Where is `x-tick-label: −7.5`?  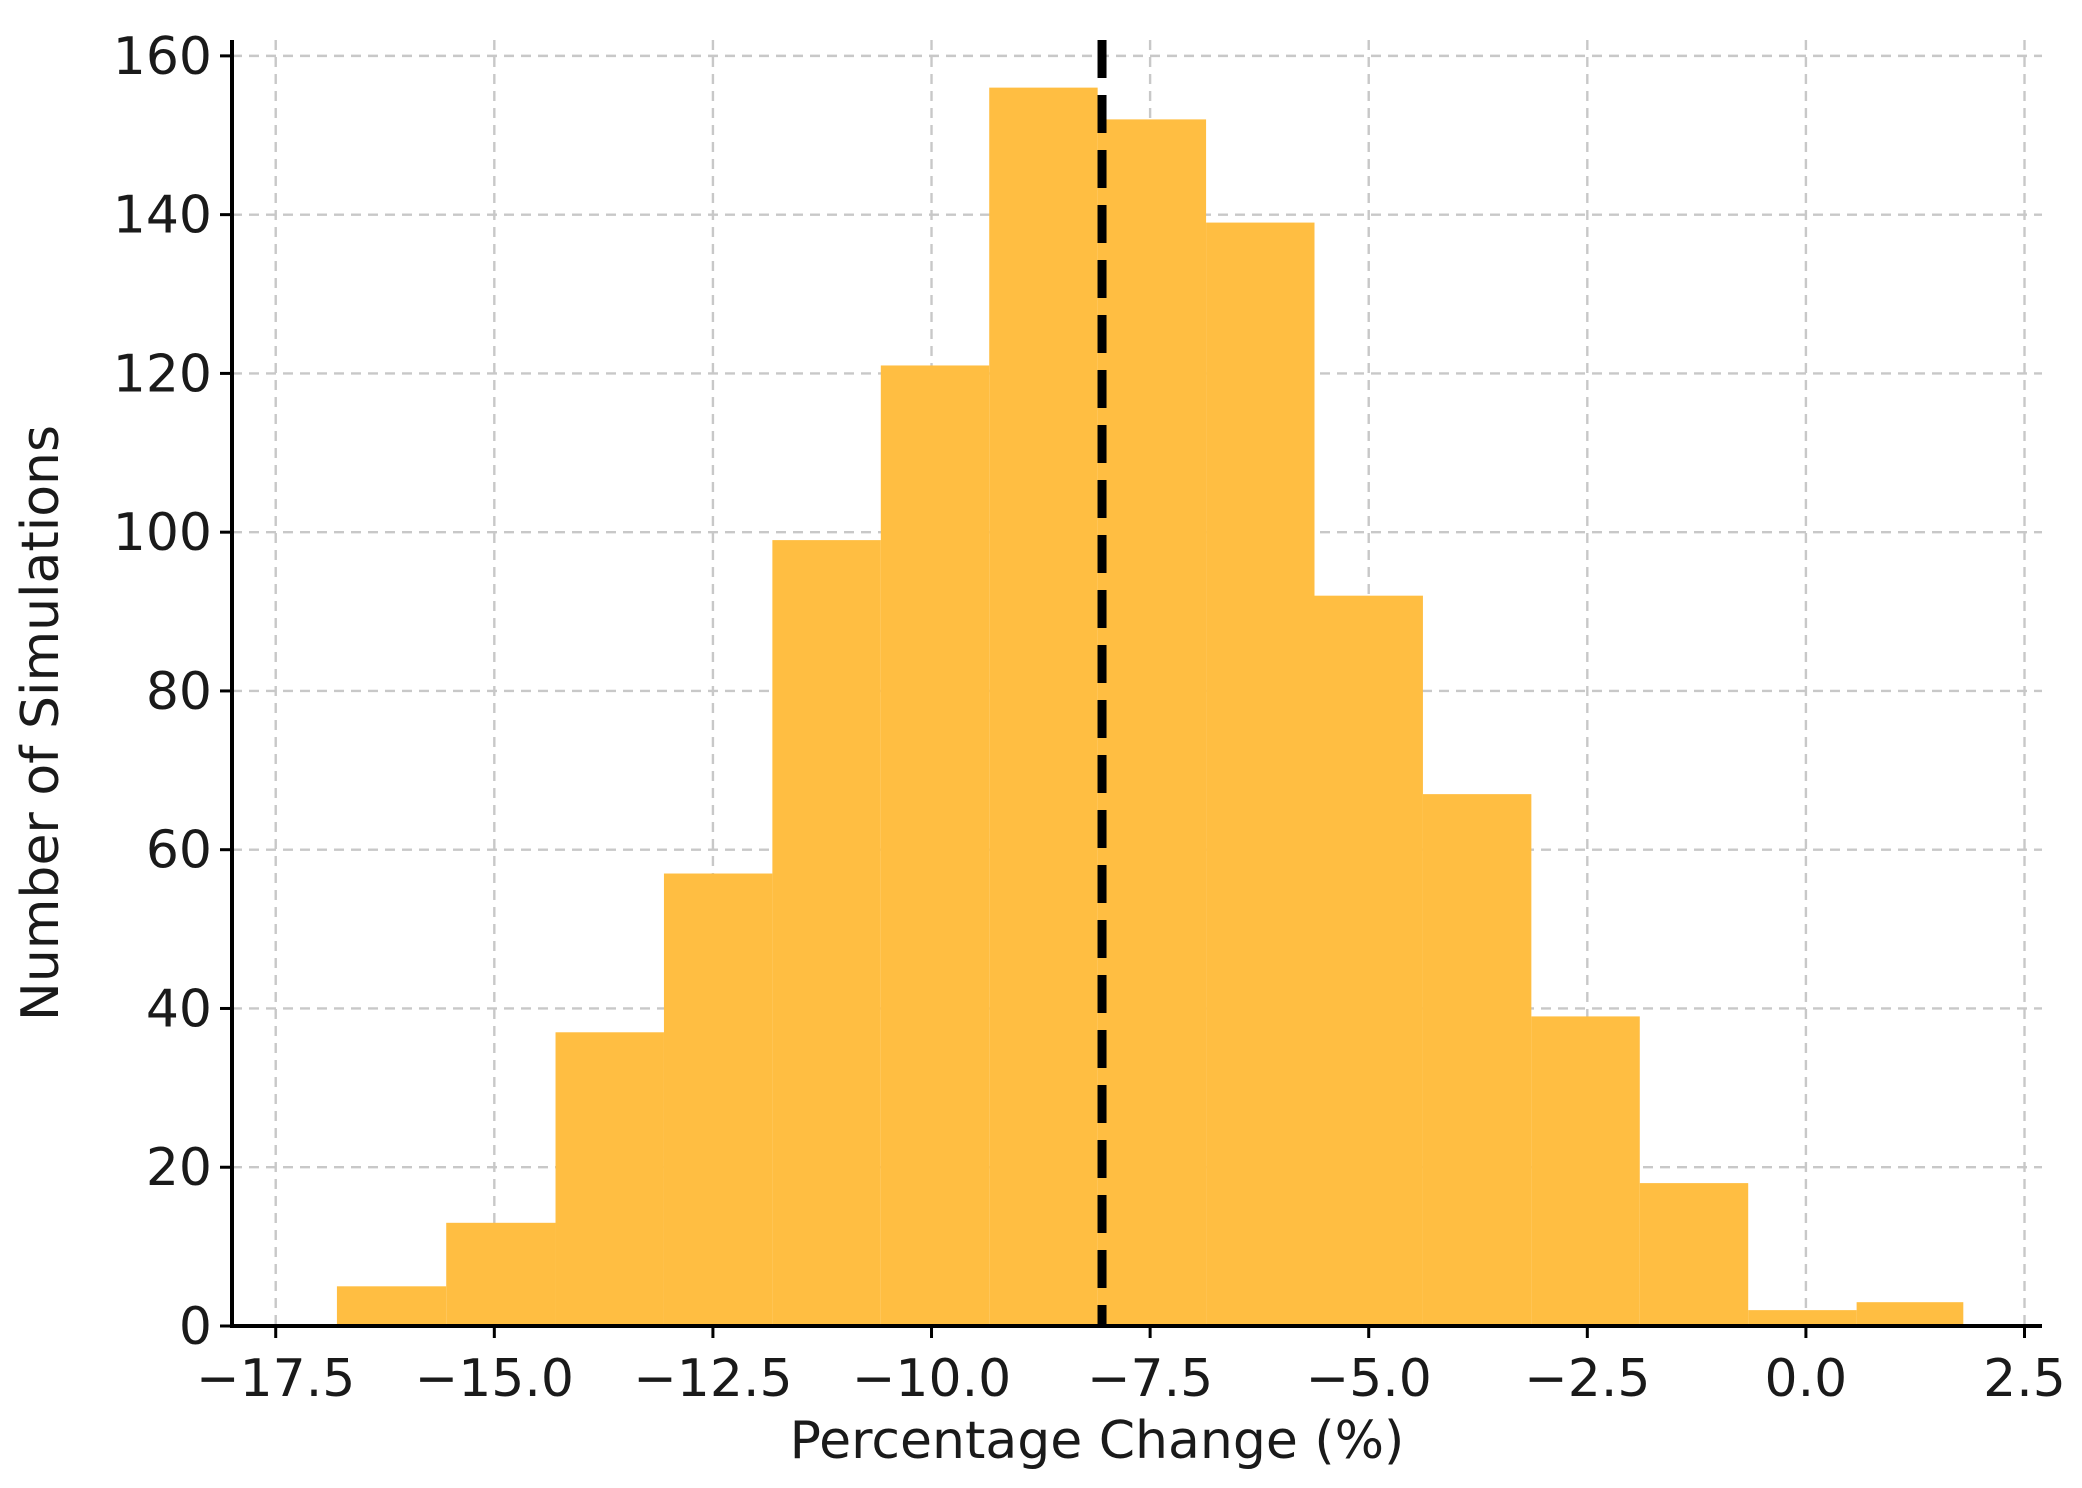 x-tick-label: −7.5 is located at coordinates (1150, 1379).